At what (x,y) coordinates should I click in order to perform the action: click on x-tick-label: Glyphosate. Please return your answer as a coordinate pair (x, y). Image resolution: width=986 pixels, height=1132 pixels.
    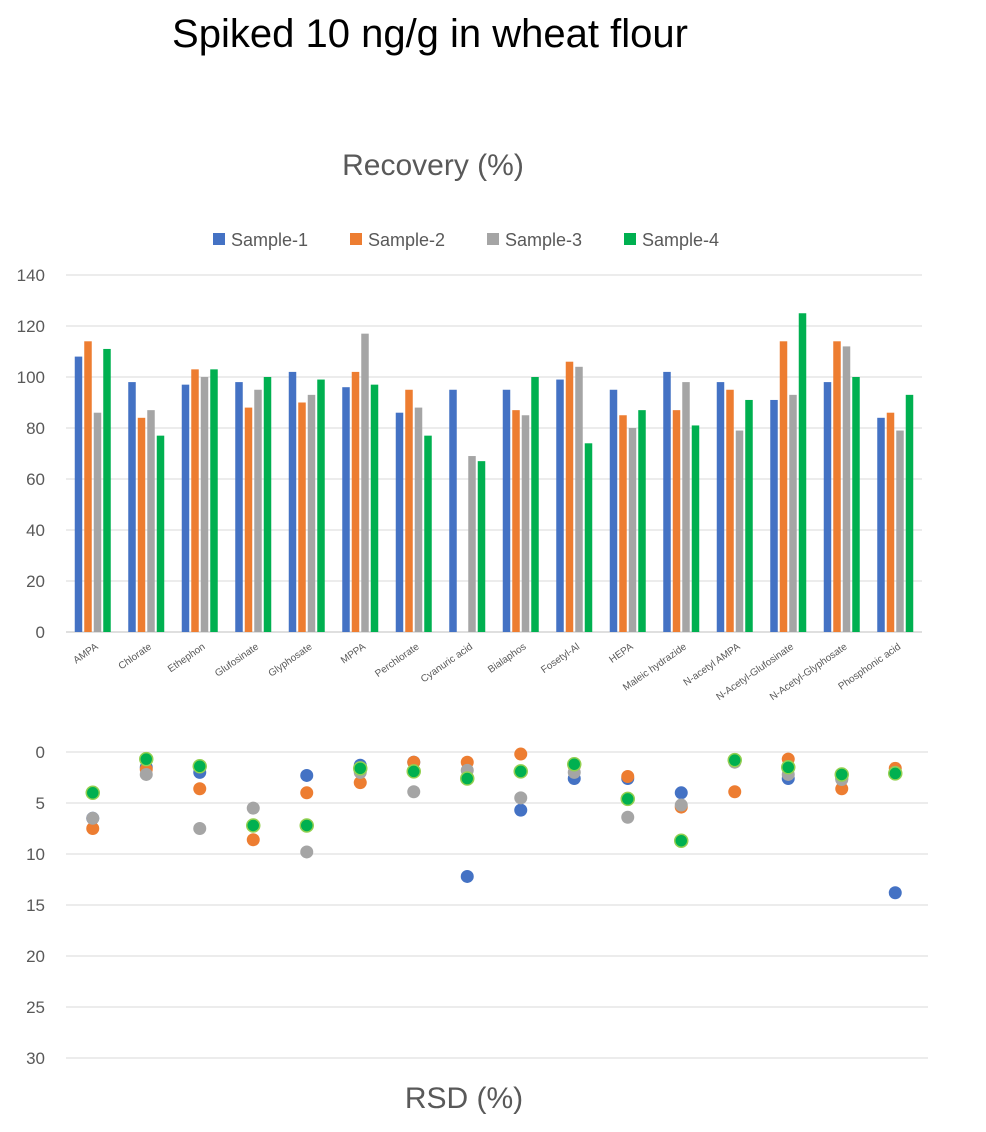
    Looking at the image, I should click on (291, 660).